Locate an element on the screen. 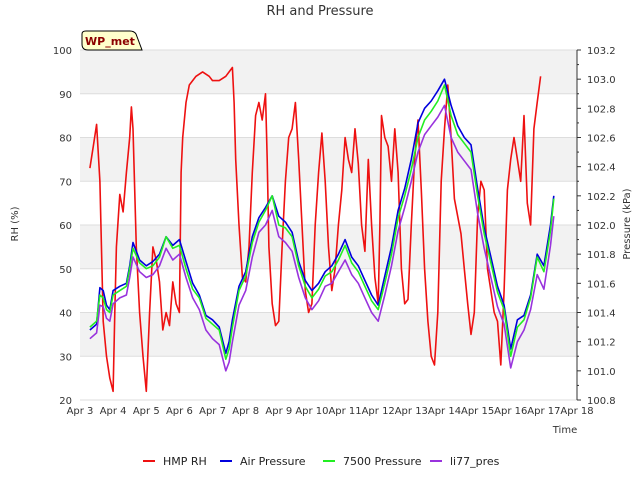 The height and width of the screenshot is (480, 640). legend-label: li77_pres is located at coordinates (475, 461).